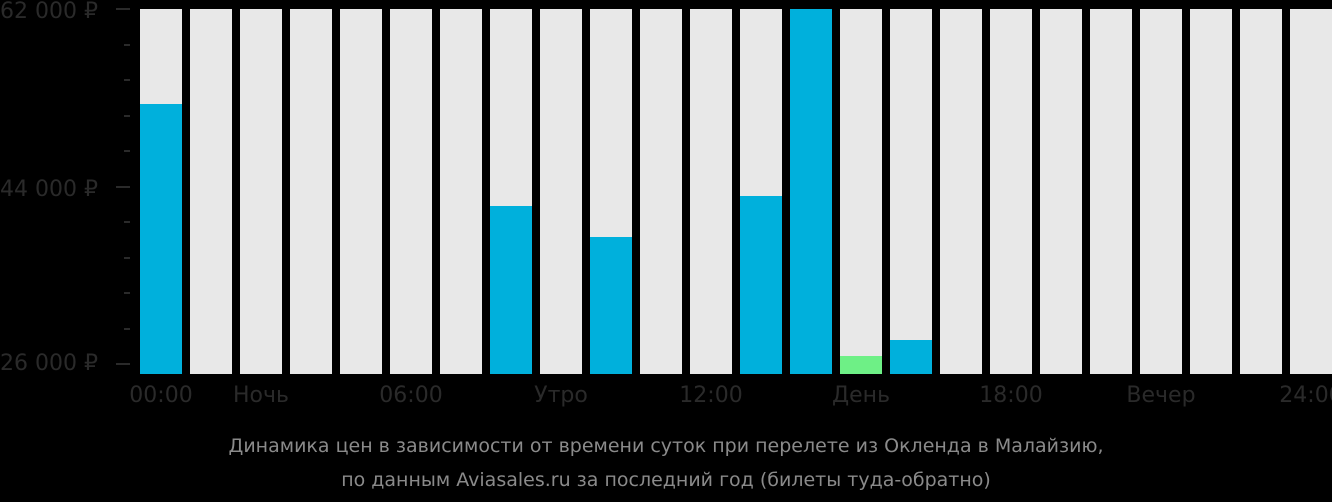  Describe the element at coordinates (1305, 395) in the screenshot. I see `x-axis-label: 24:00` at that location.